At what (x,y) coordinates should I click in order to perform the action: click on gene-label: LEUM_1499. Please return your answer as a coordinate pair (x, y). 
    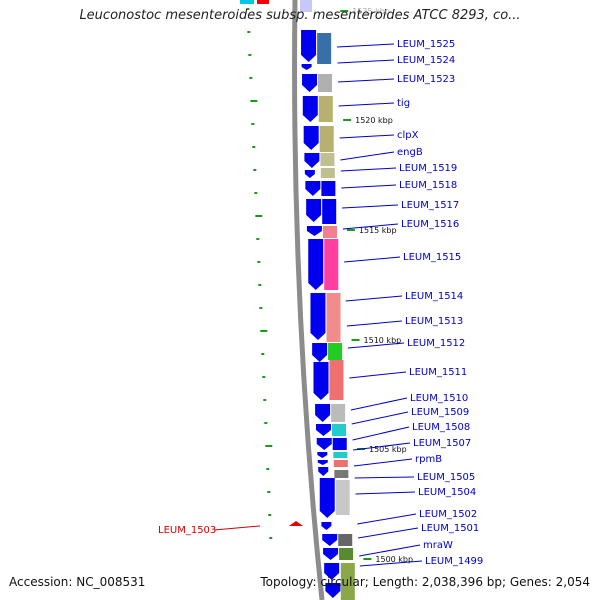
    Looking at the image, I should click on (454, 561).